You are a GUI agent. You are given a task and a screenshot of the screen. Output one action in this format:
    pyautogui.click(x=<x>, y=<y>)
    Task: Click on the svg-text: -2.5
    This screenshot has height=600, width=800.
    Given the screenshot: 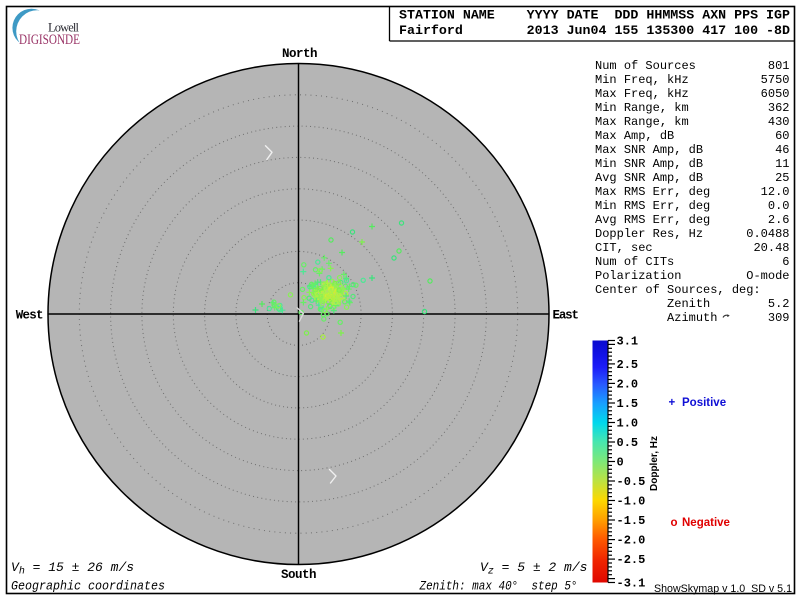 What is the action you would take?
    pyautogui.click(x=631, y=560)
    